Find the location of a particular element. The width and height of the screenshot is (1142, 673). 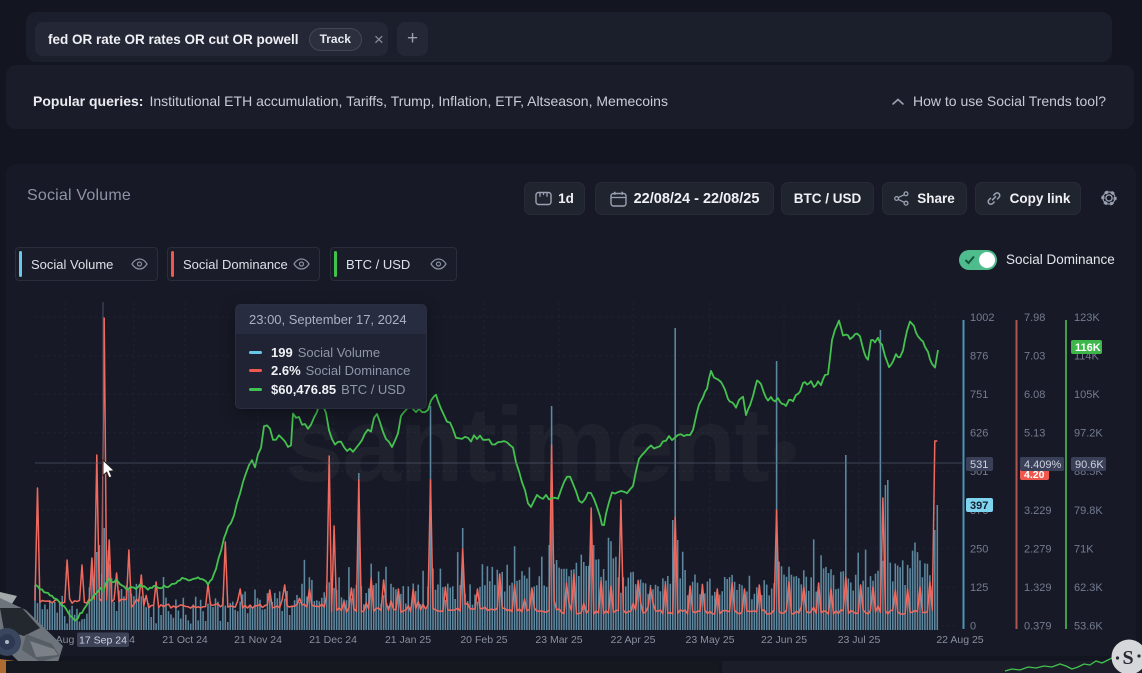

svg-text: 626 is located at coordinates (979, 434).